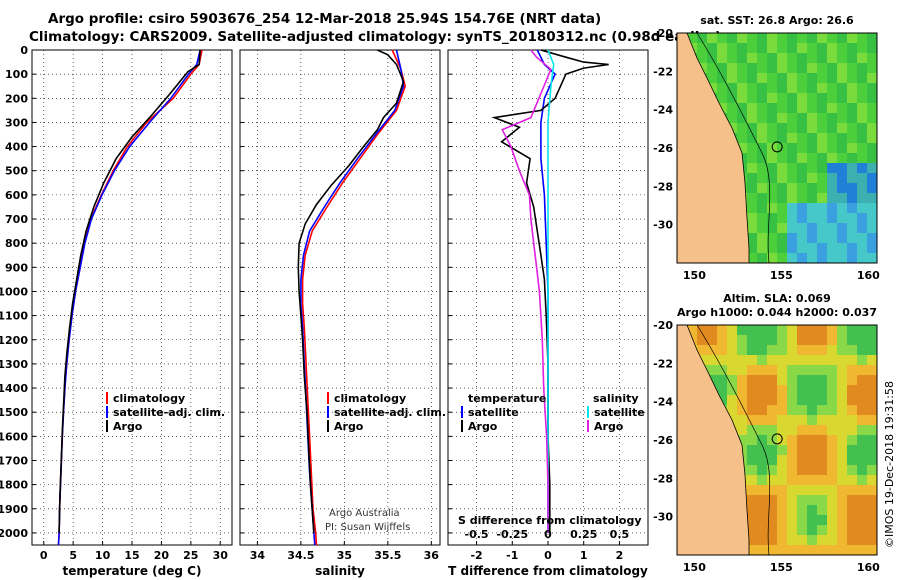 Image resolution: width=900 pixels, height=580 pixels. I want to click on lon-tick-label: 150, so click(694, 567).